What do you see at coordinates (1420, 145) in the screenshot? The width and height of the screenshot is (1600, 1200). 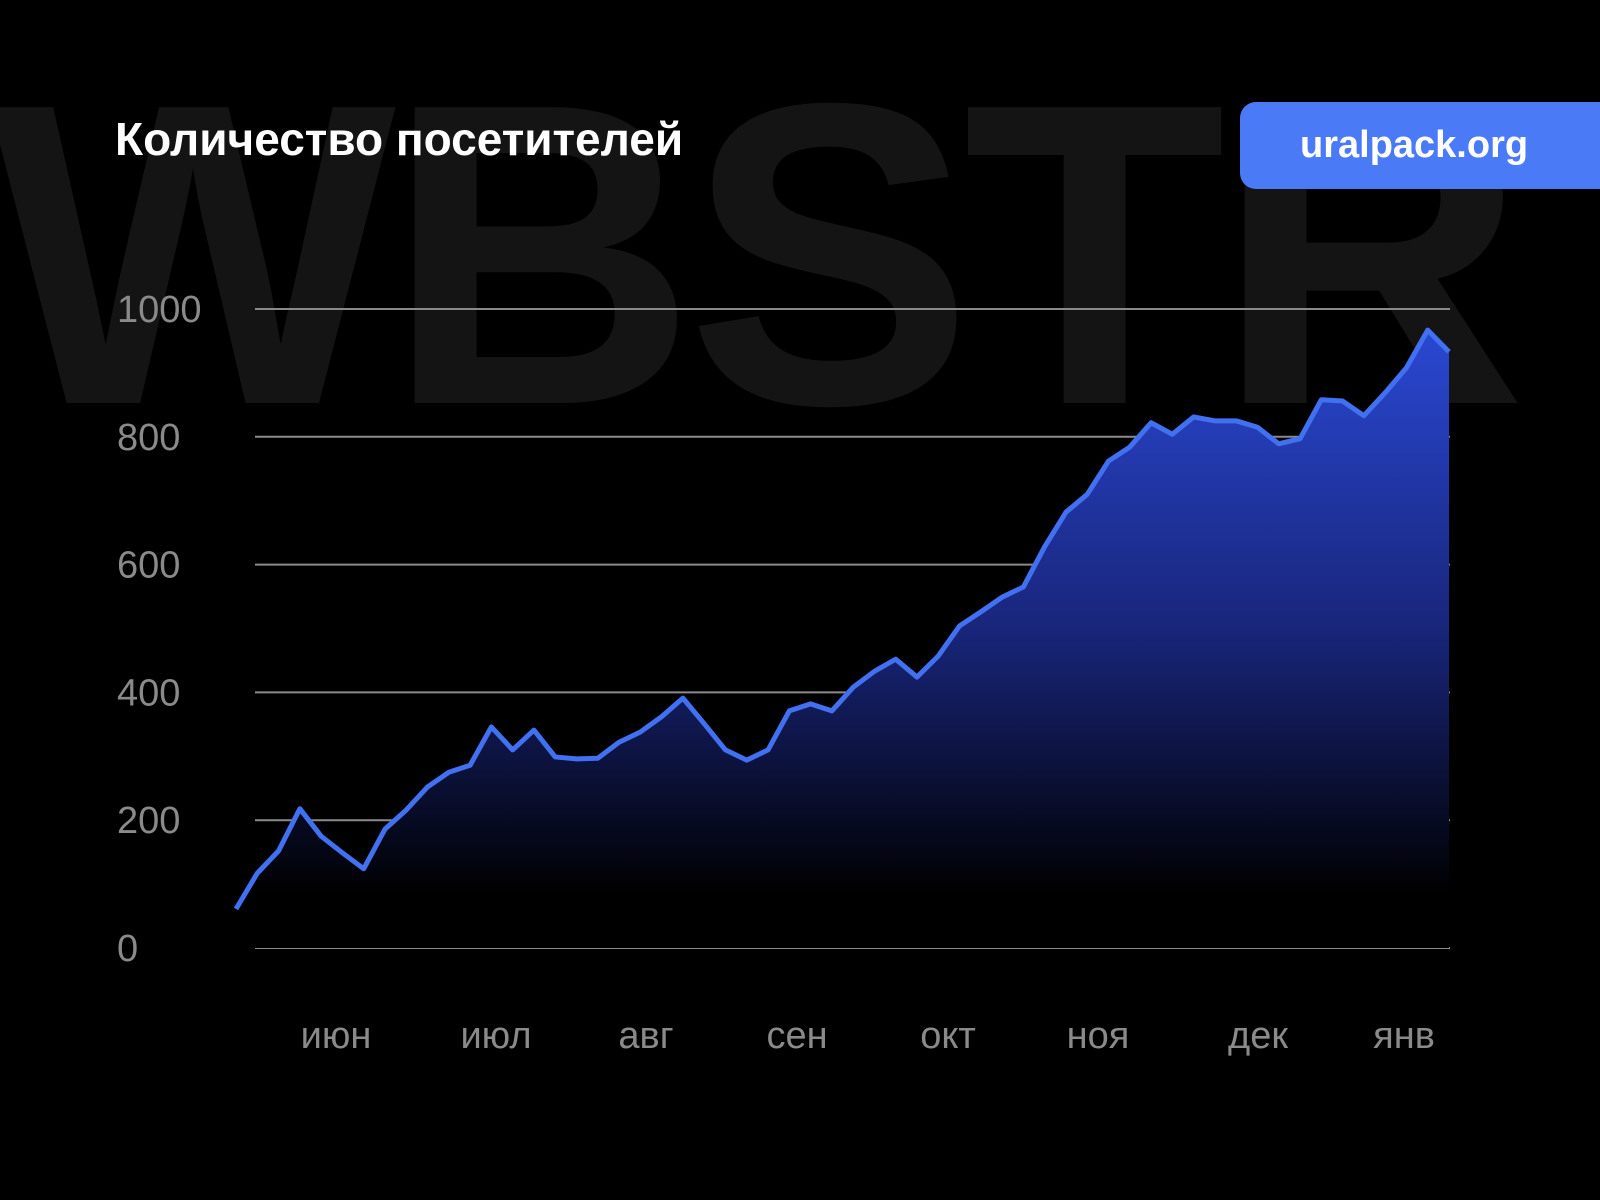 I see `site-badge: uralpack.org` at bounding box center [1420, 145].